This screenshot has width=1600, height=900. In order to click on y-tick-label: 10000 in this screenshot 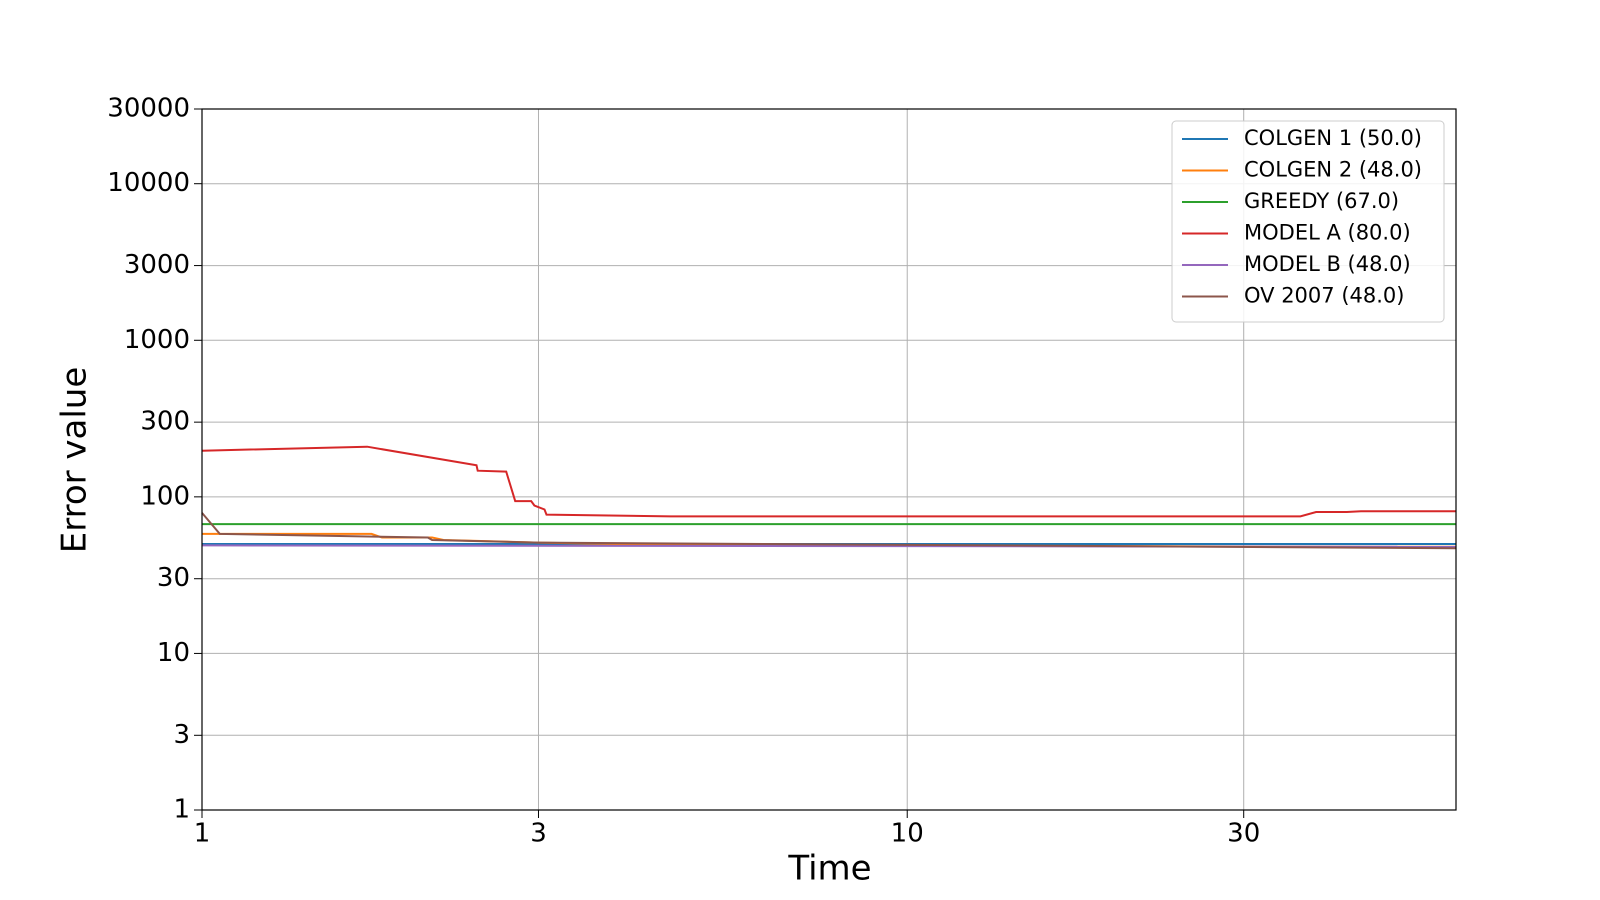, I will do `click(148, 183)`.